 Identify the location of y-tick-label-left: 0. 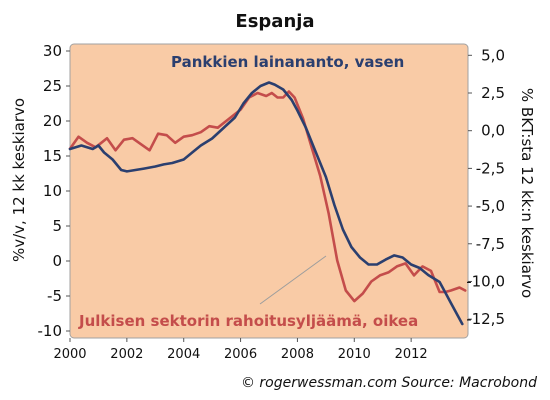
(57, 261).